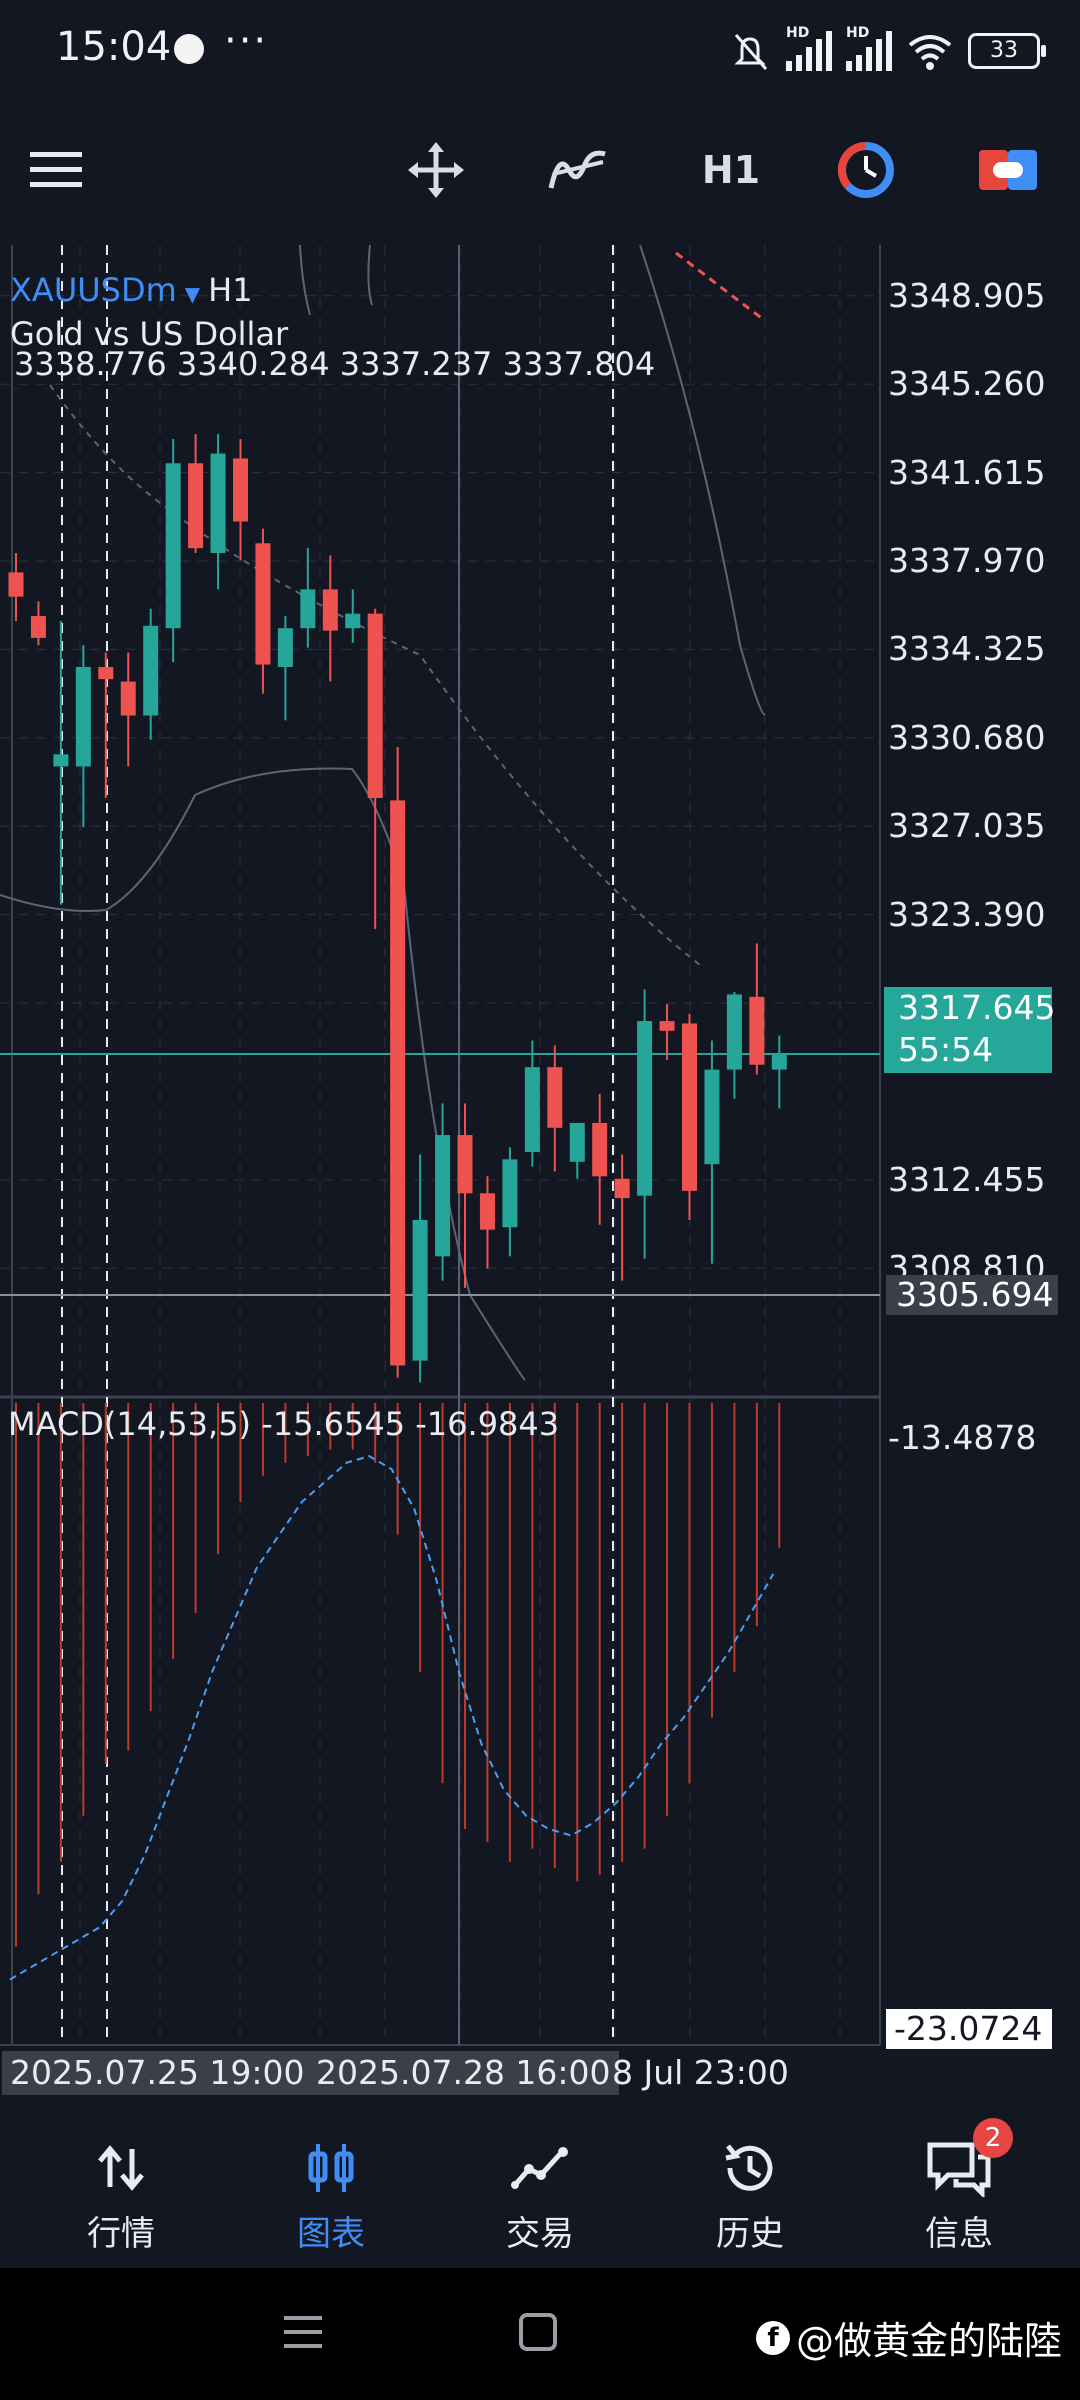 The height and width of the screenshot is (2400, 1080). What do you see at coordinates (566, 480) in the screenshot?
I see `upper-band-line` at bounding box center [566, 480].